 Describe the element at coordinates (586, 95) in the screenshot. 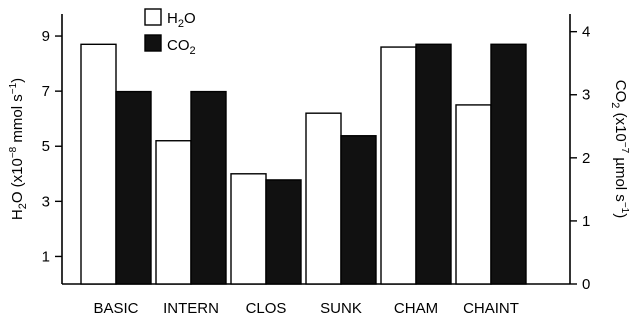

I see `right-y-tick-label: 3` at that location.